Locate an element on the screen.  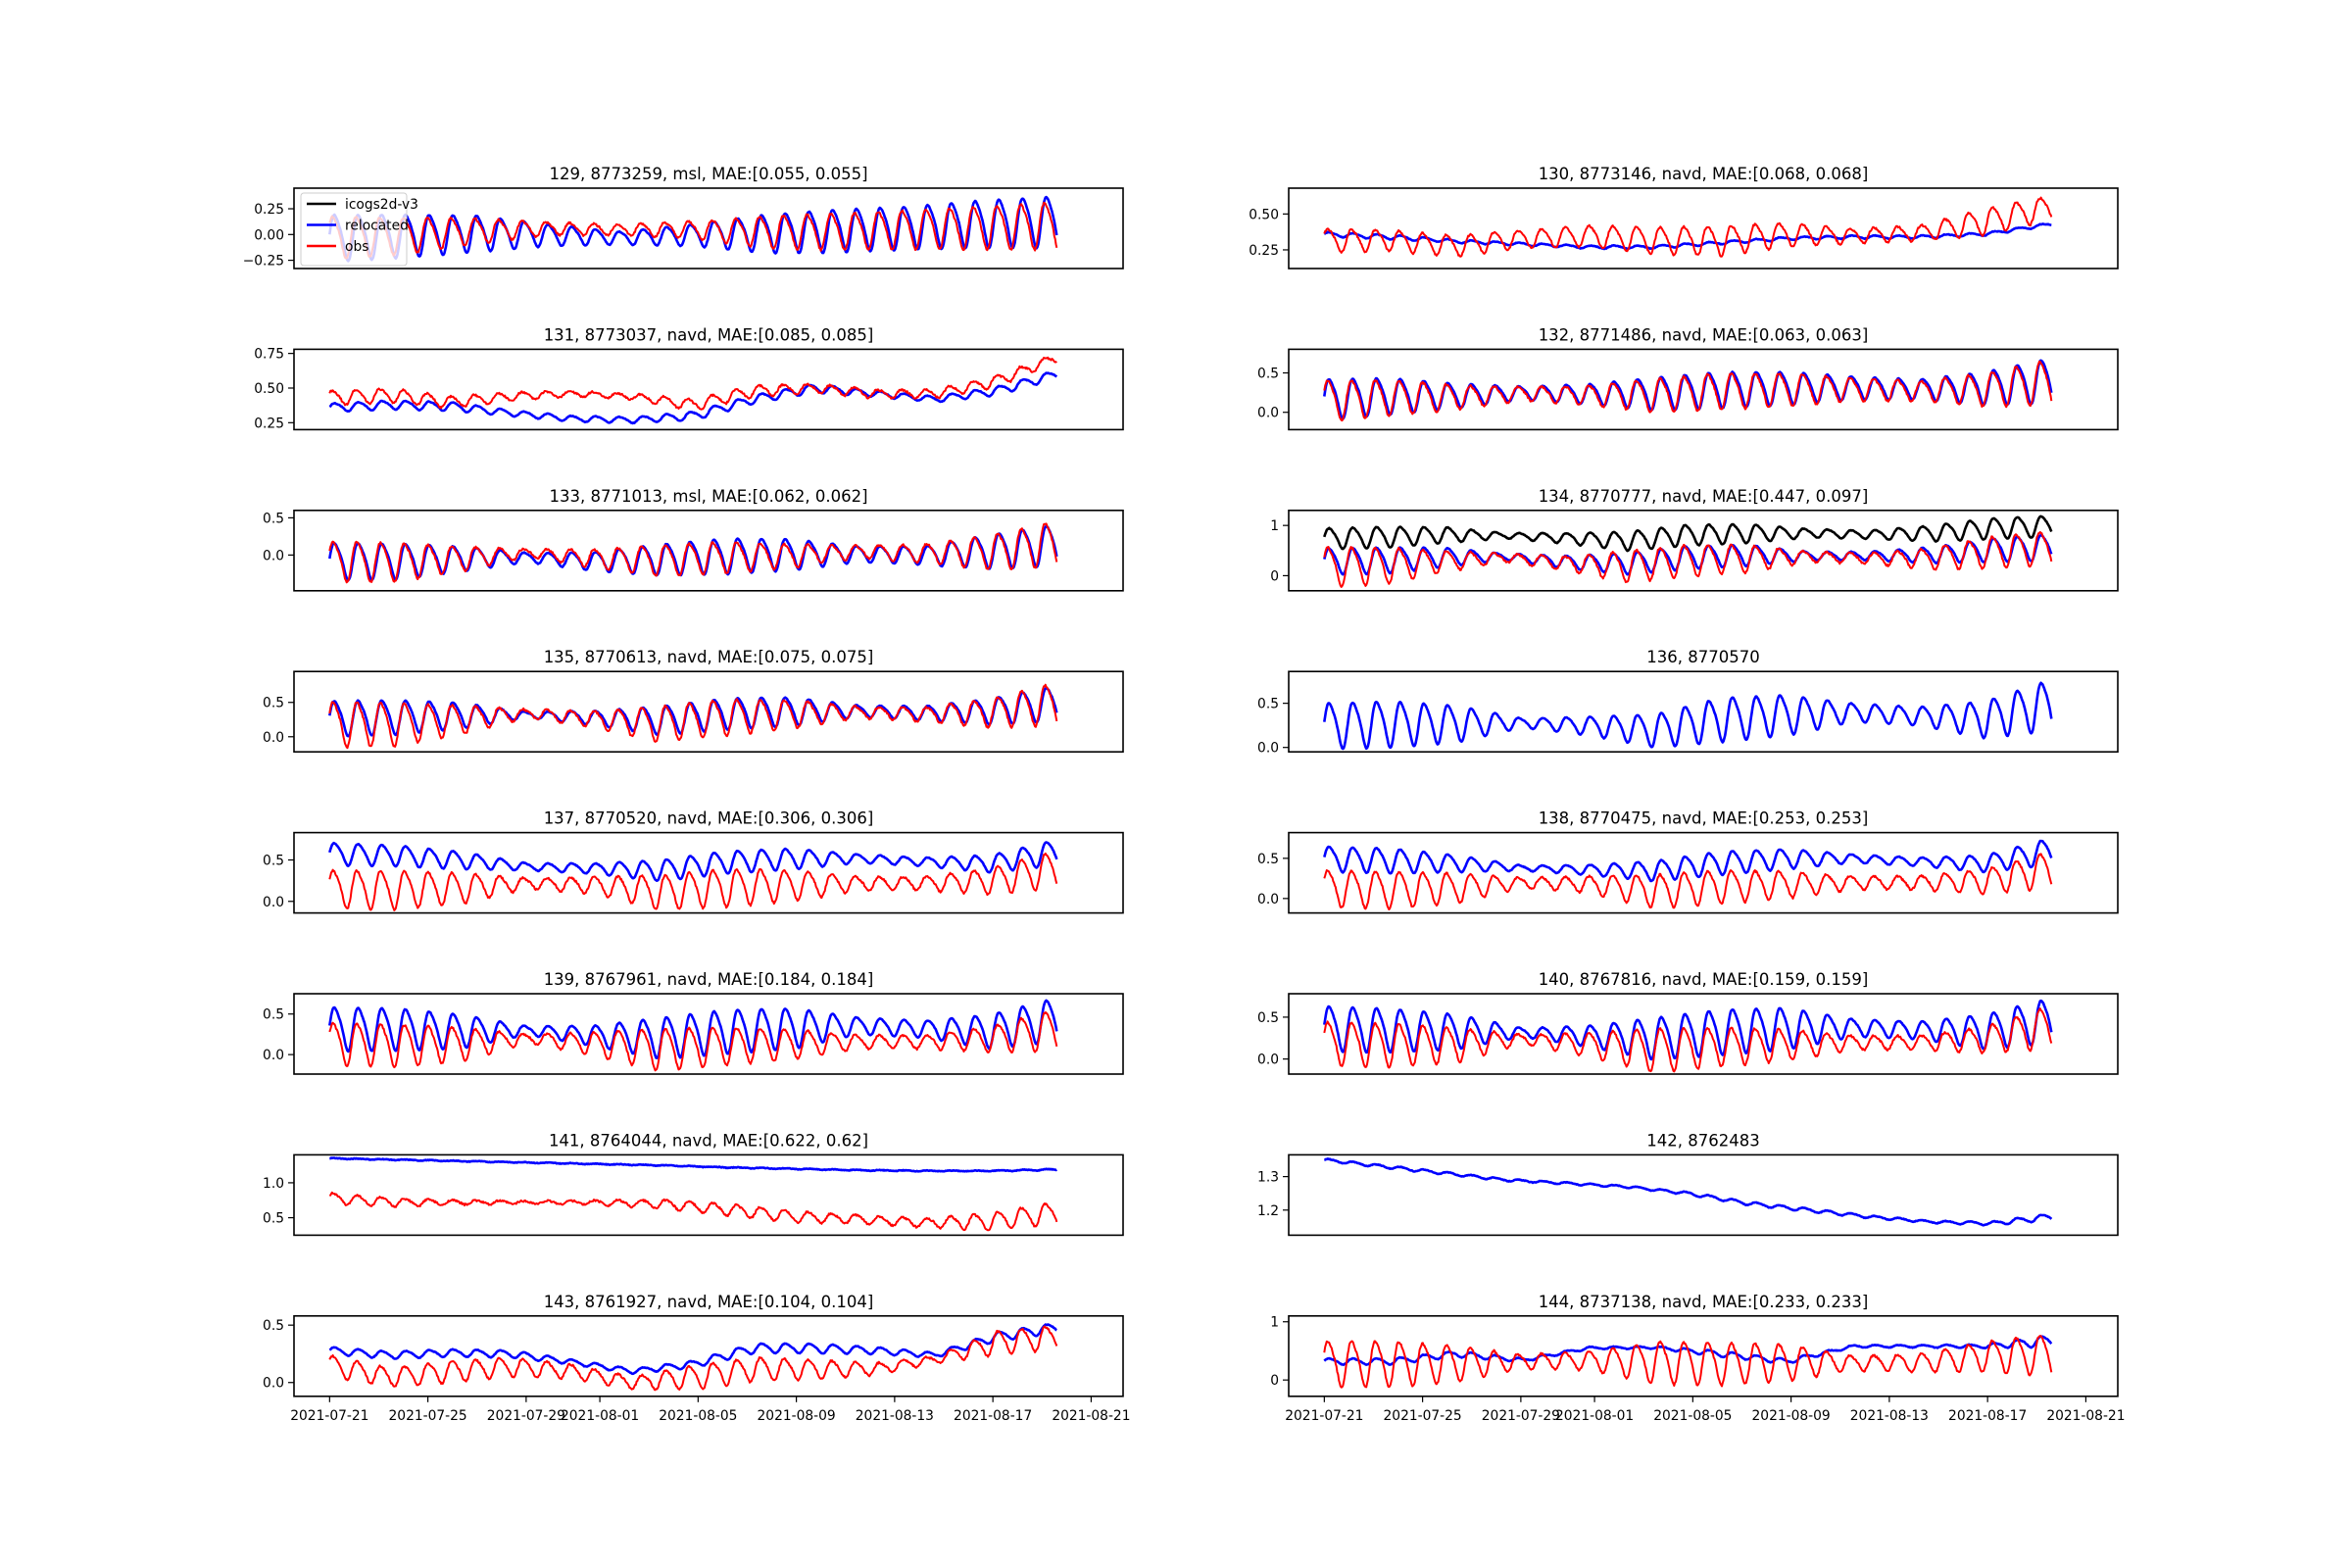
subplot-title: 144, 8737138, navd, MAE:[0.233, 0.233] is located at coordinates (1704, 1302).